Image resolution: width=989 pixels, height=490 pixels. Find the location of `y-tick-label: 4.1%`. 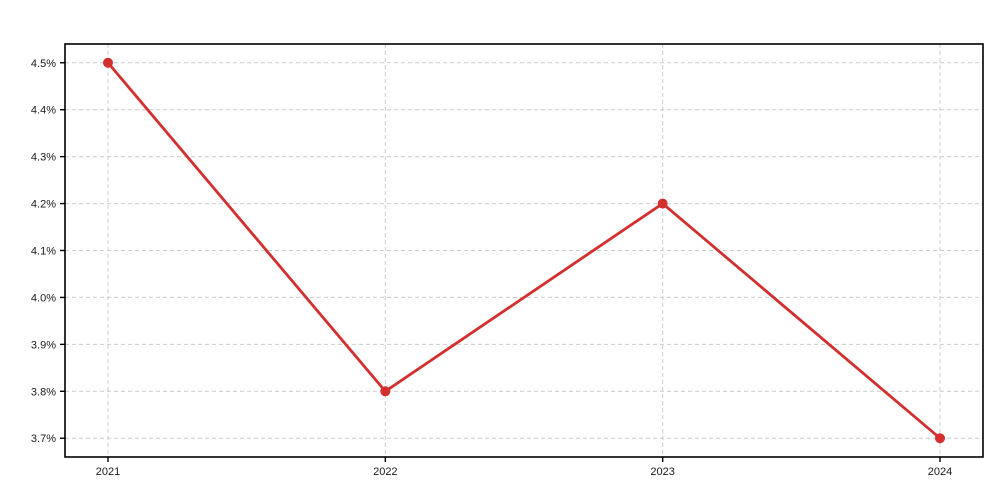

y-tick-label: 4.1% is located at coordinates (43, 252).